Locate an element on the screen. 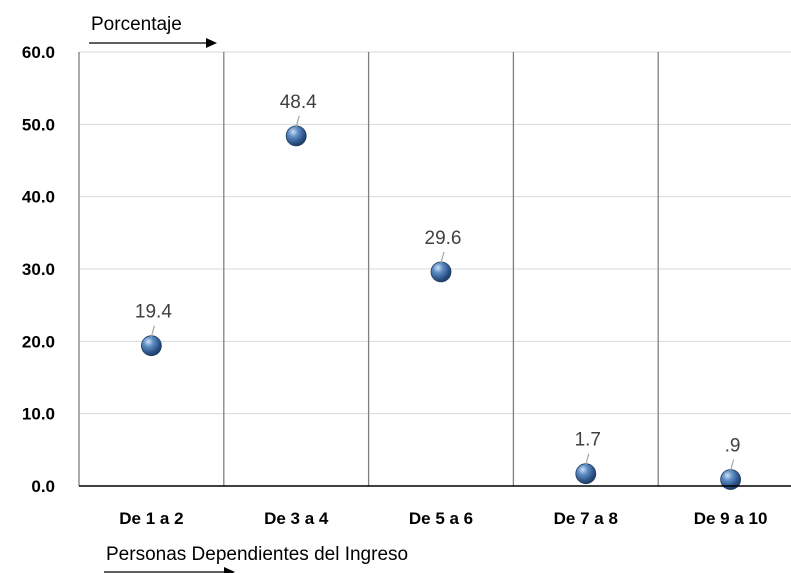 Image resolution: width=791 pixels, height=573 pixels. data-label: 19.4 is located at coordinates (153, 312).